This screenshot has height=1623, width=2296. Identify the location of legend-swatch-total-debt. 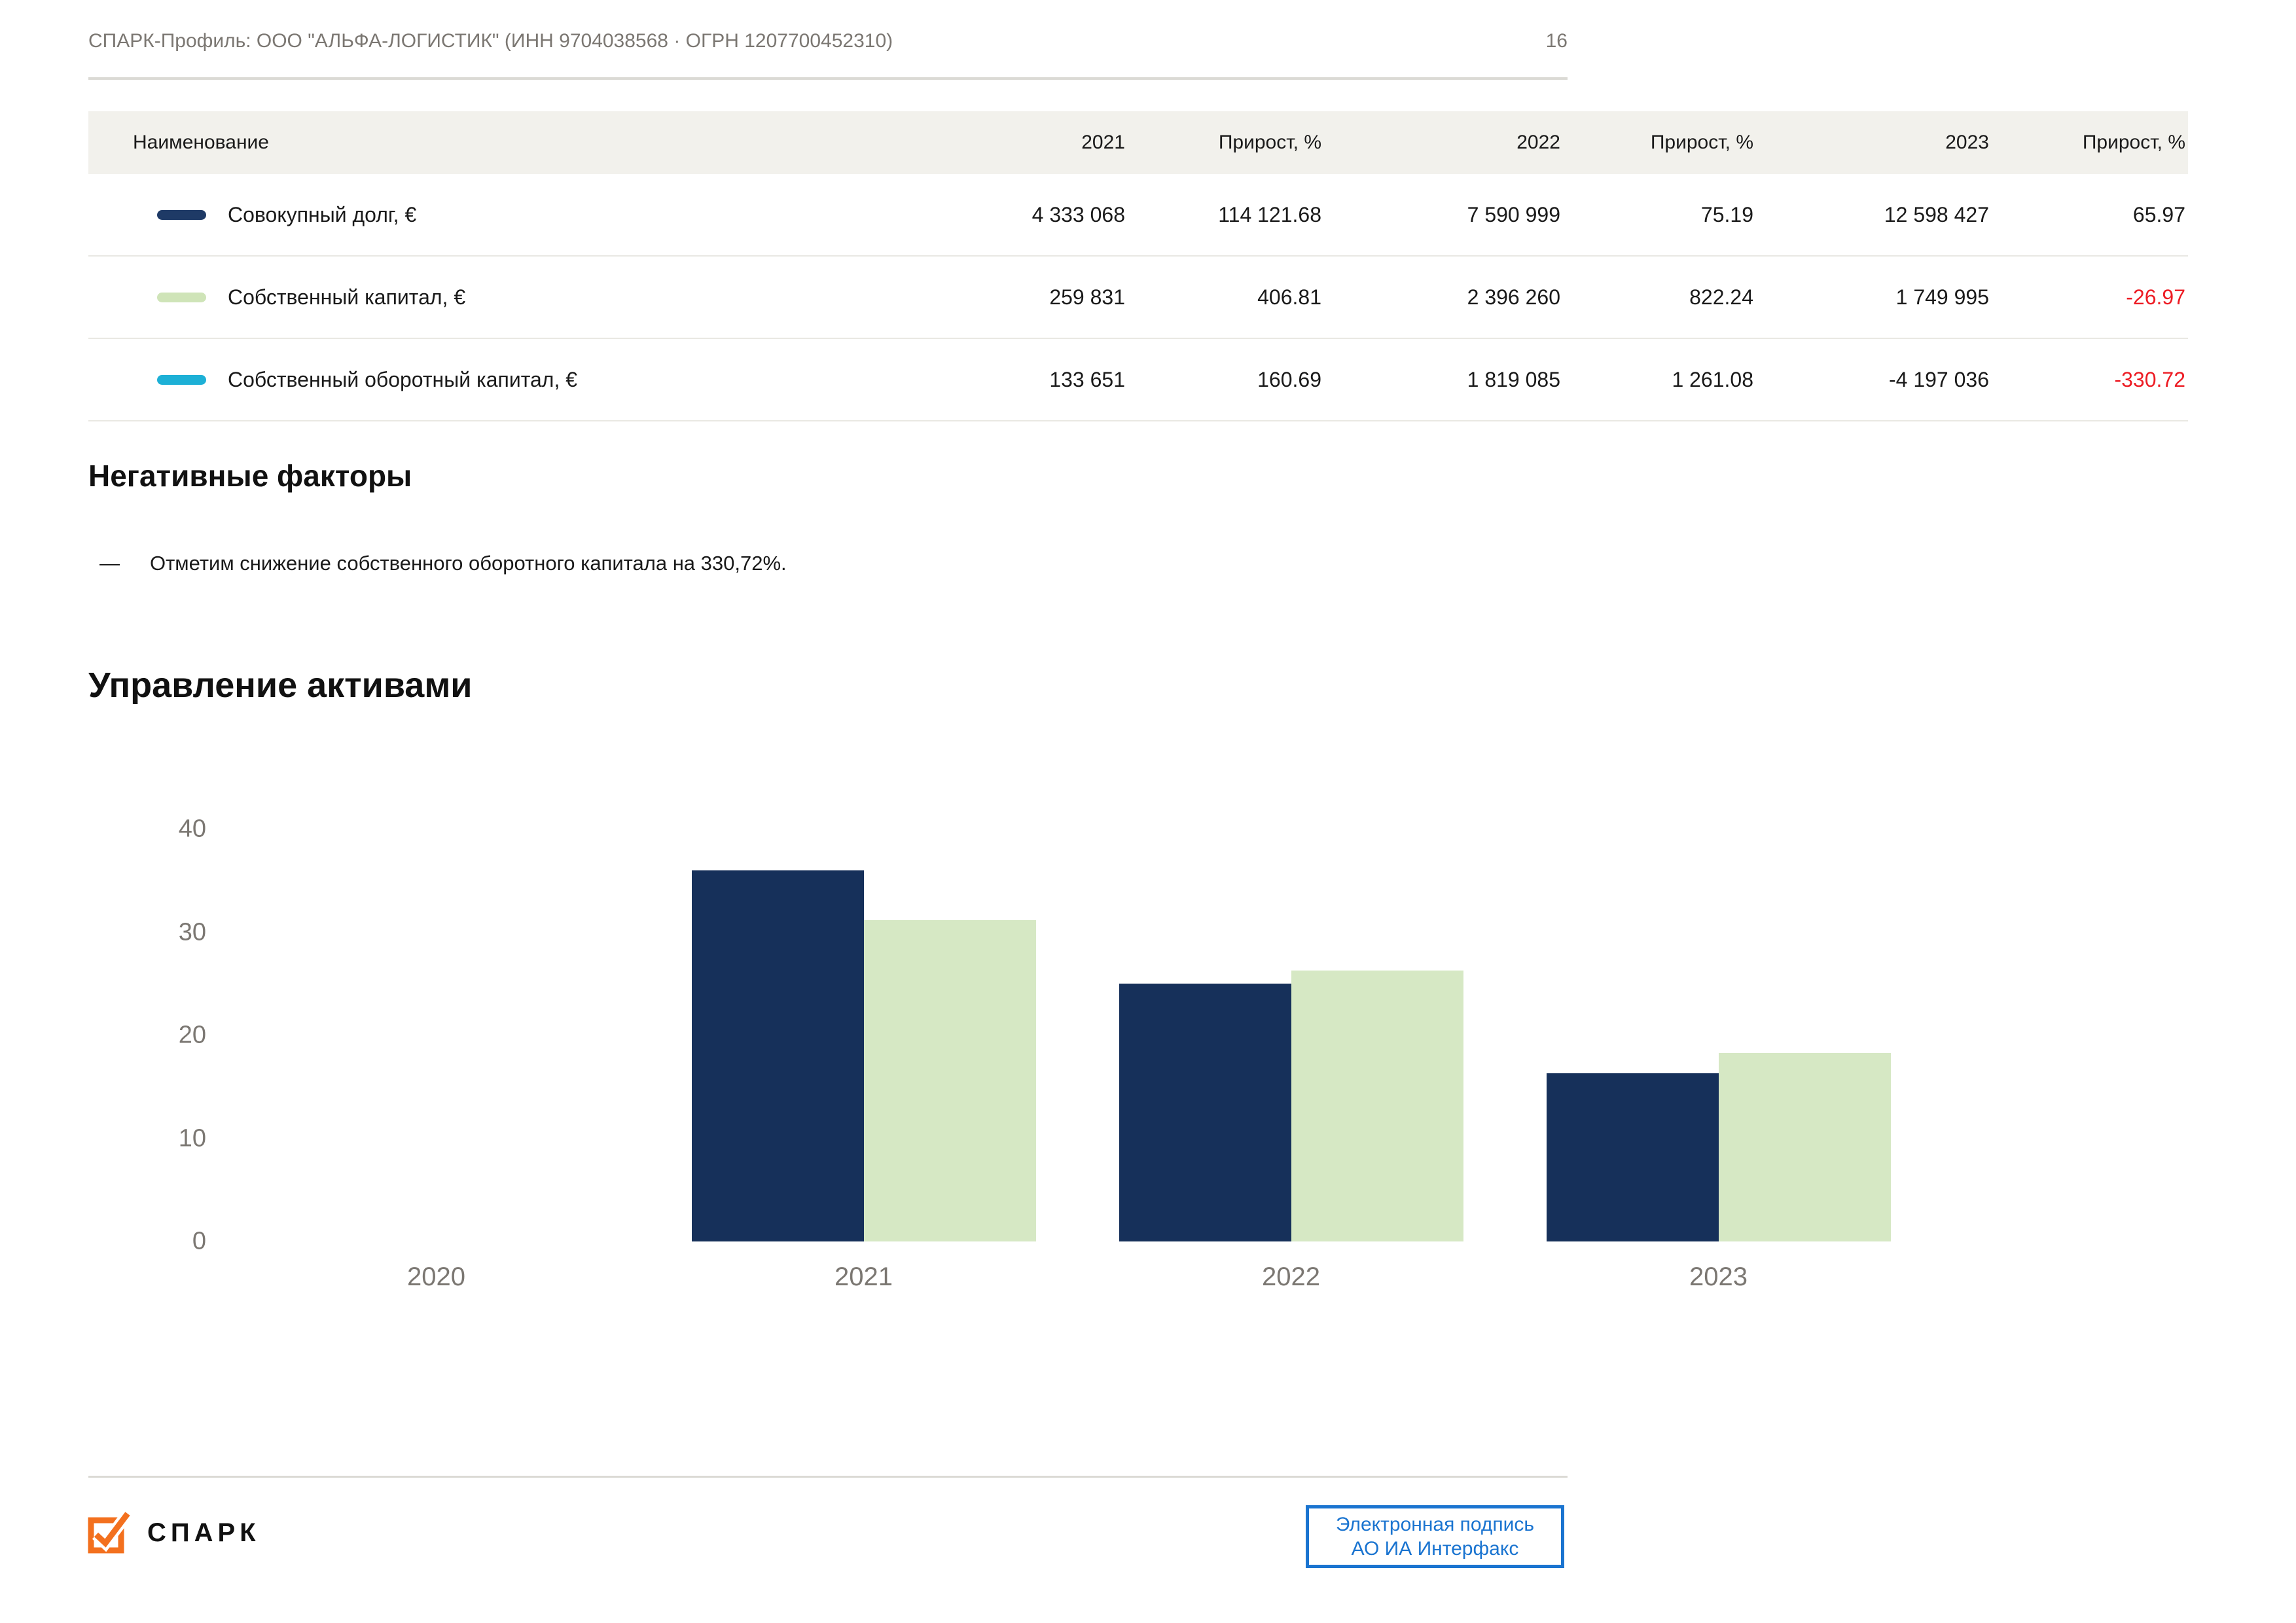
(181, 214).